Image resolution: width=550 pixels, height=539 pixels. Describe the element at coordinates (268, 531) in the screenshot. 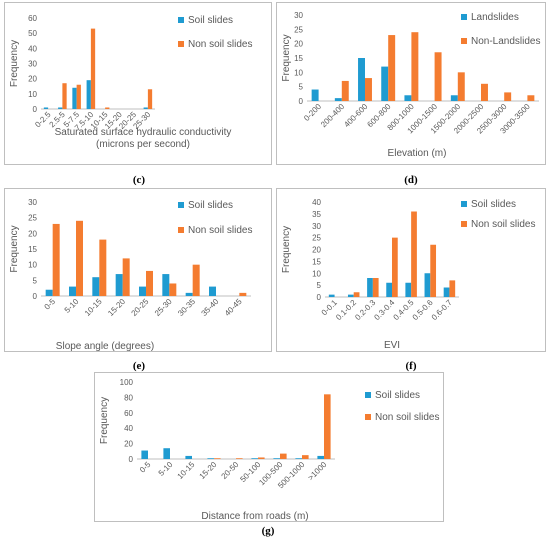

I see `panel-caption-g: (g)` at that location.